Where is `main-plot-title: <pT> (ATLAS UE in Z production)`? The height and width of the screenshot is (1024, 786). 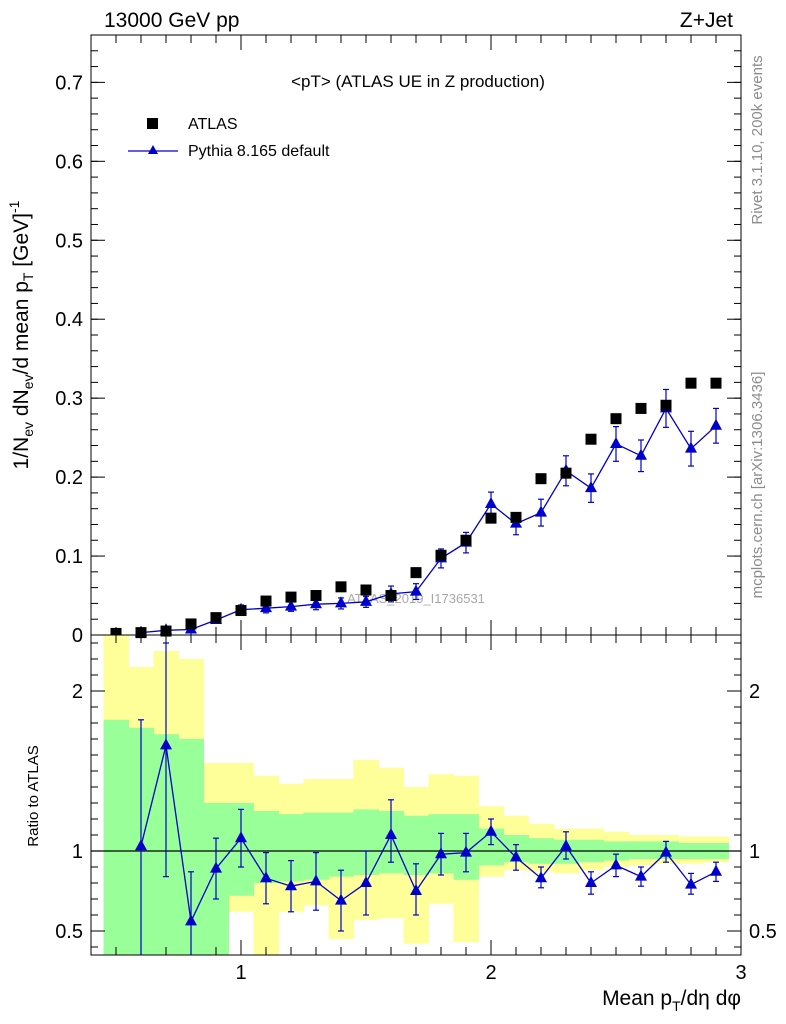
main-plot-title: <pT> (ATLAS UE in Z production) is located at coordinates (418, 81).